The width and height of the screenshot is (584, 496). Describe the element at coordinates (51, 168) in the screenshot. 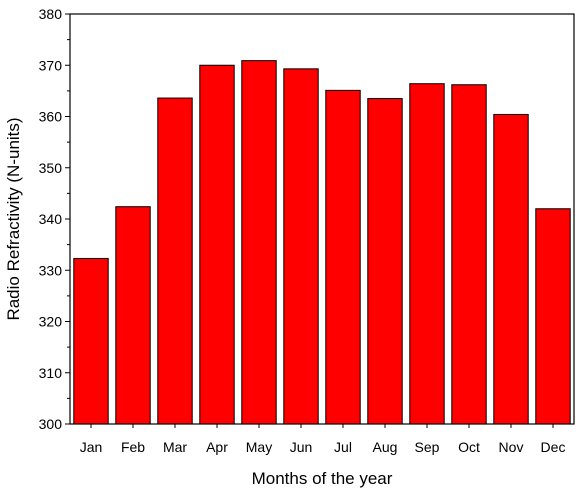

I see `y-tick-label: 350` at that location.